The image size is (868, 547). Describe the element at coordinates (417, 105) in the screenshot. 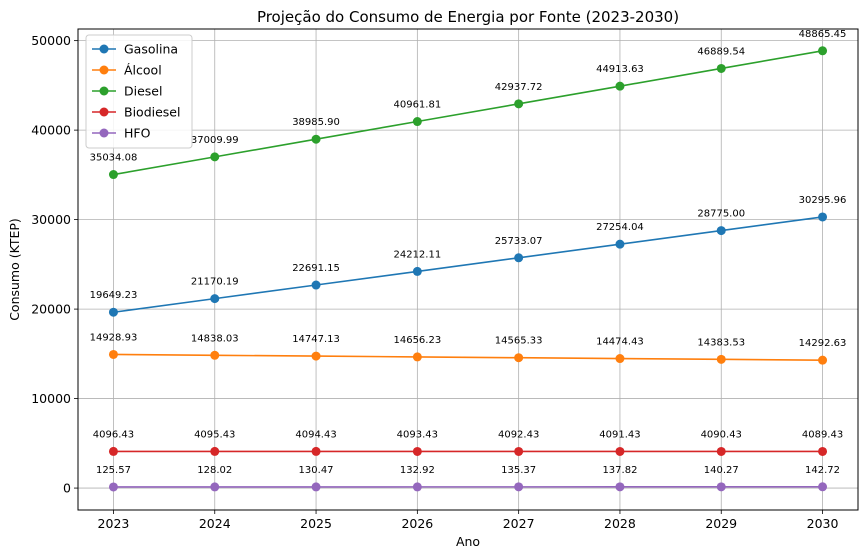

I see `data-label-diesel: 40961.81` at that location.